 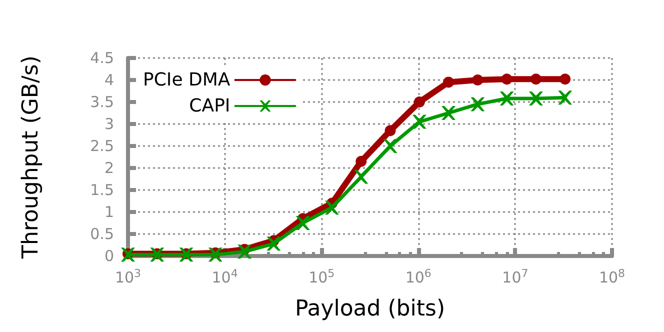 I want to click on y-axis-title: Throughput (GB/s), so click(x=31, y=158).